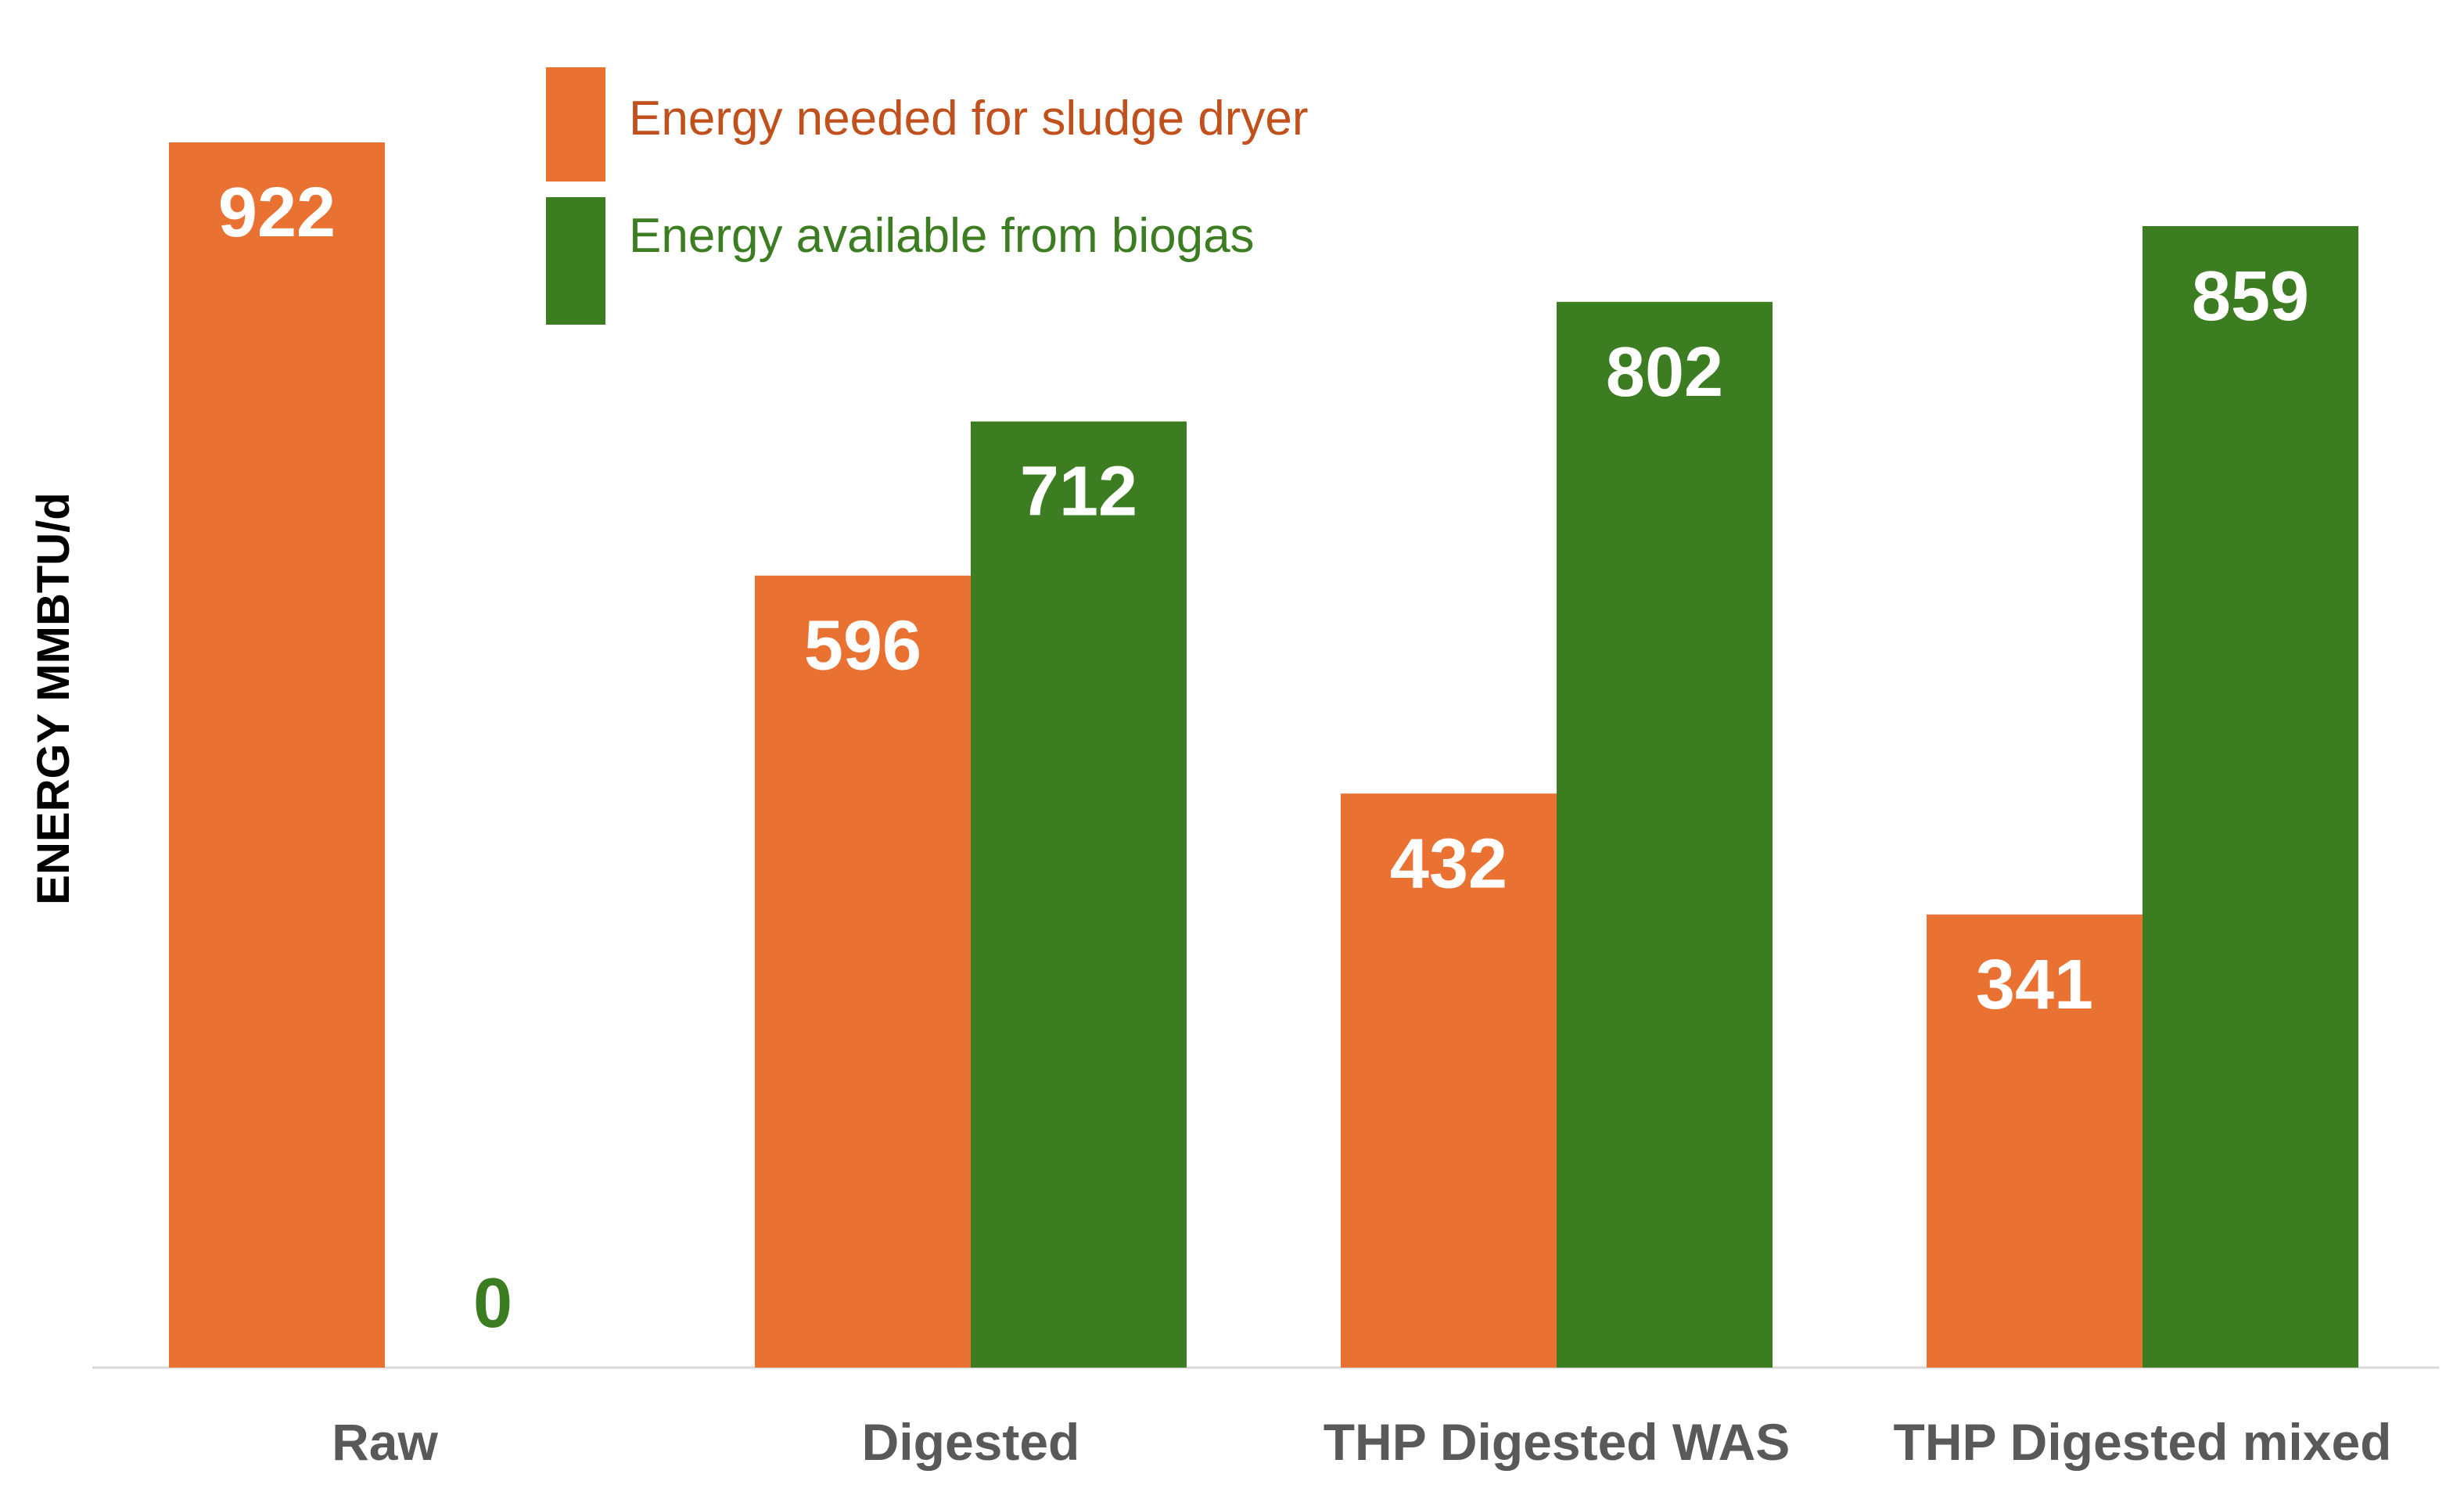  I want to click on x-tick-label-digested: Digested, so click(971, 1442).